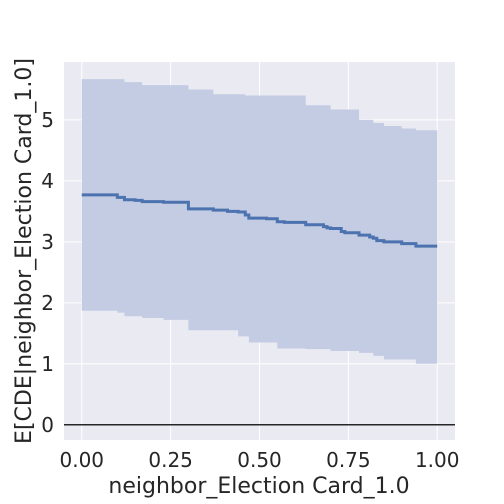 The width and height of the screenshot is (504, 504). What do you see at coordinates (47, 120) in the screenshot?
I see `y-tick-label: 5` at bounding box center [47, 120].